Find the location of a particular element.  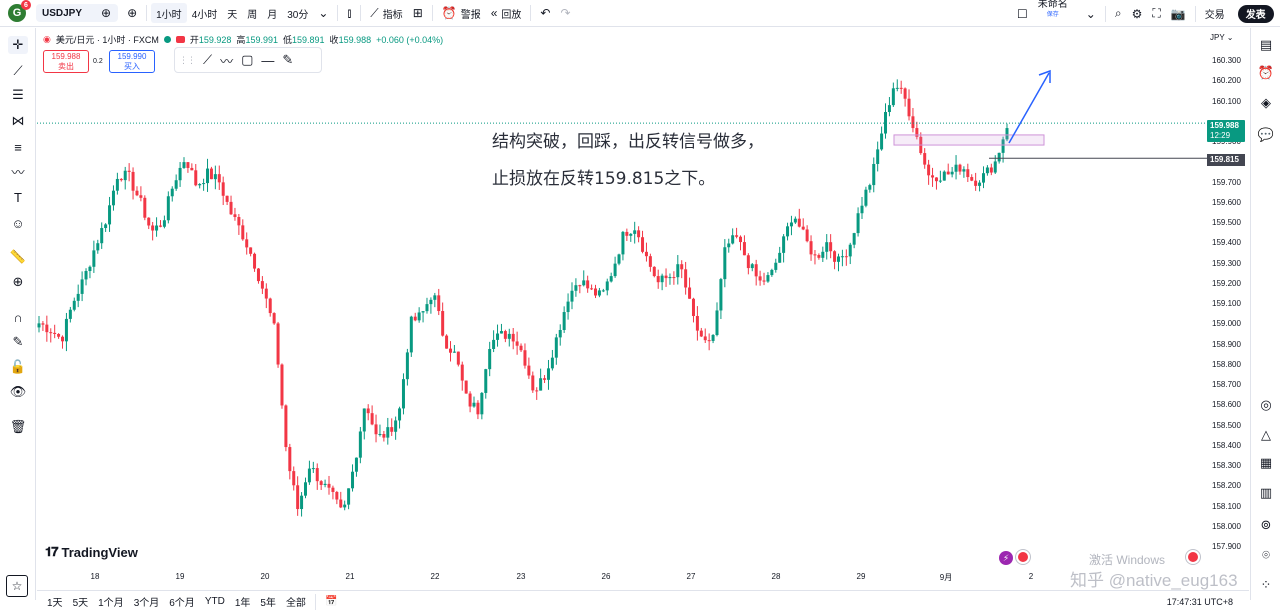

path-tool-icon: 〰 is located at coordinates (227, 61).